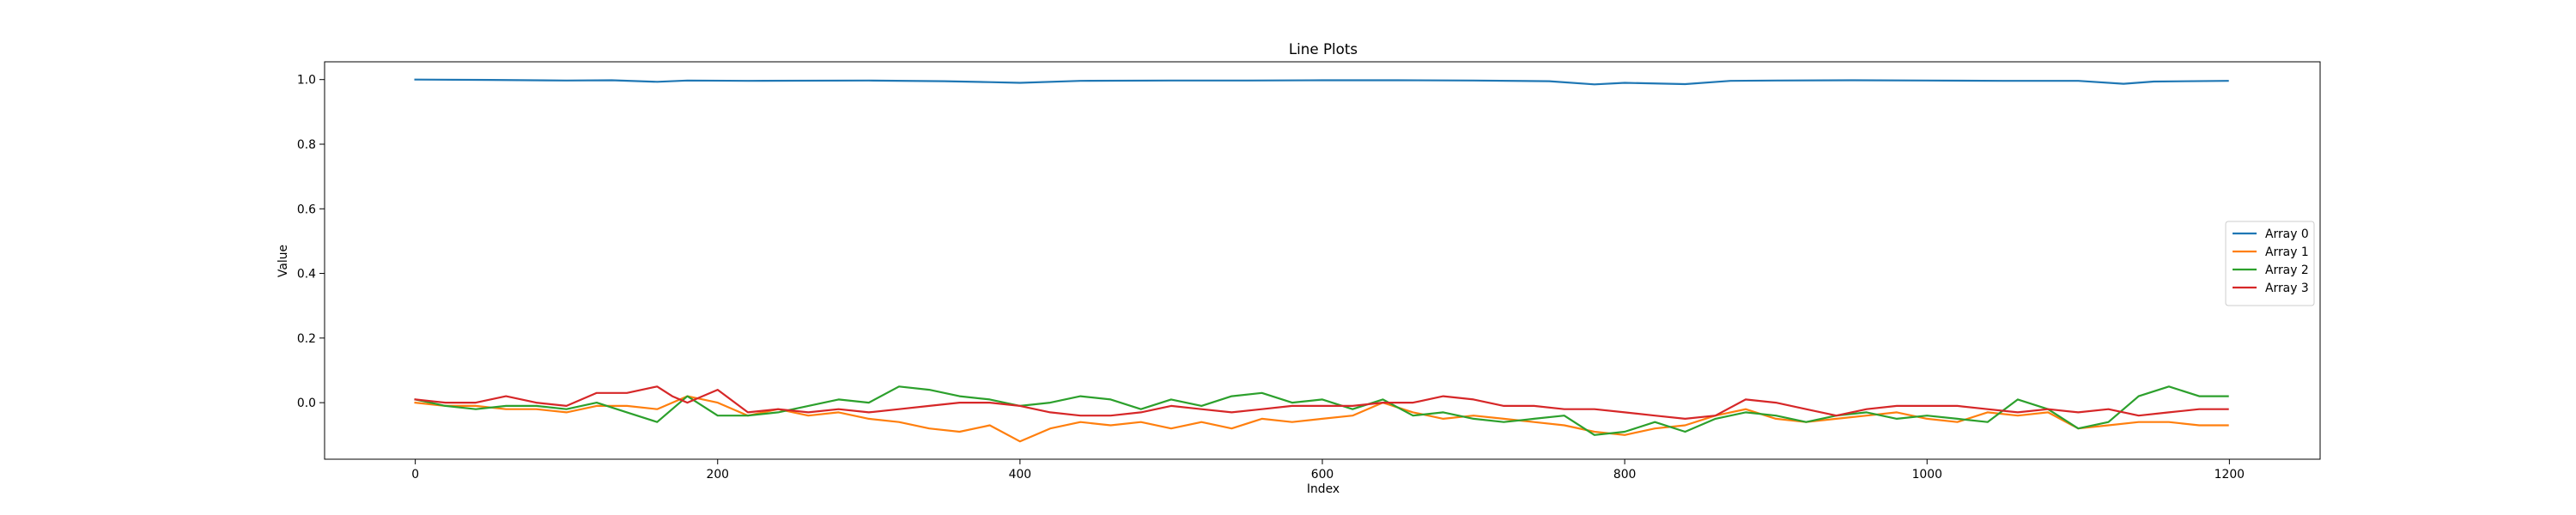 Image resolution: width=2576 pixels, height=515 pixels. I want to click on x-tick-label: 1000, so click(1927, 475).